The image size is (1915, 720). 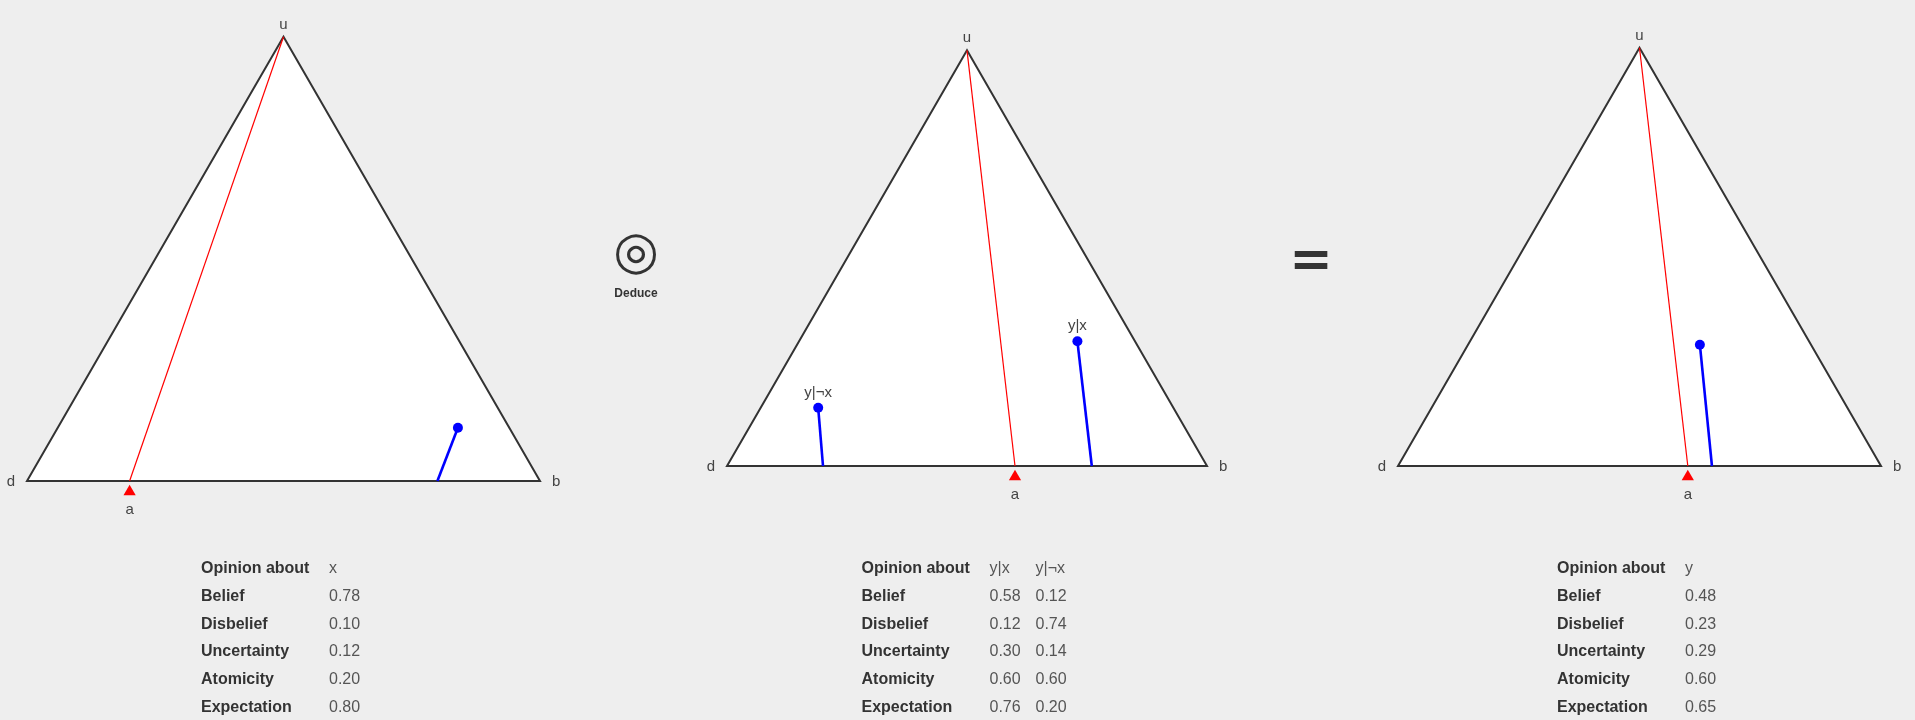 I want to click on data-label: 0.48, so click(x=1701, y=595).